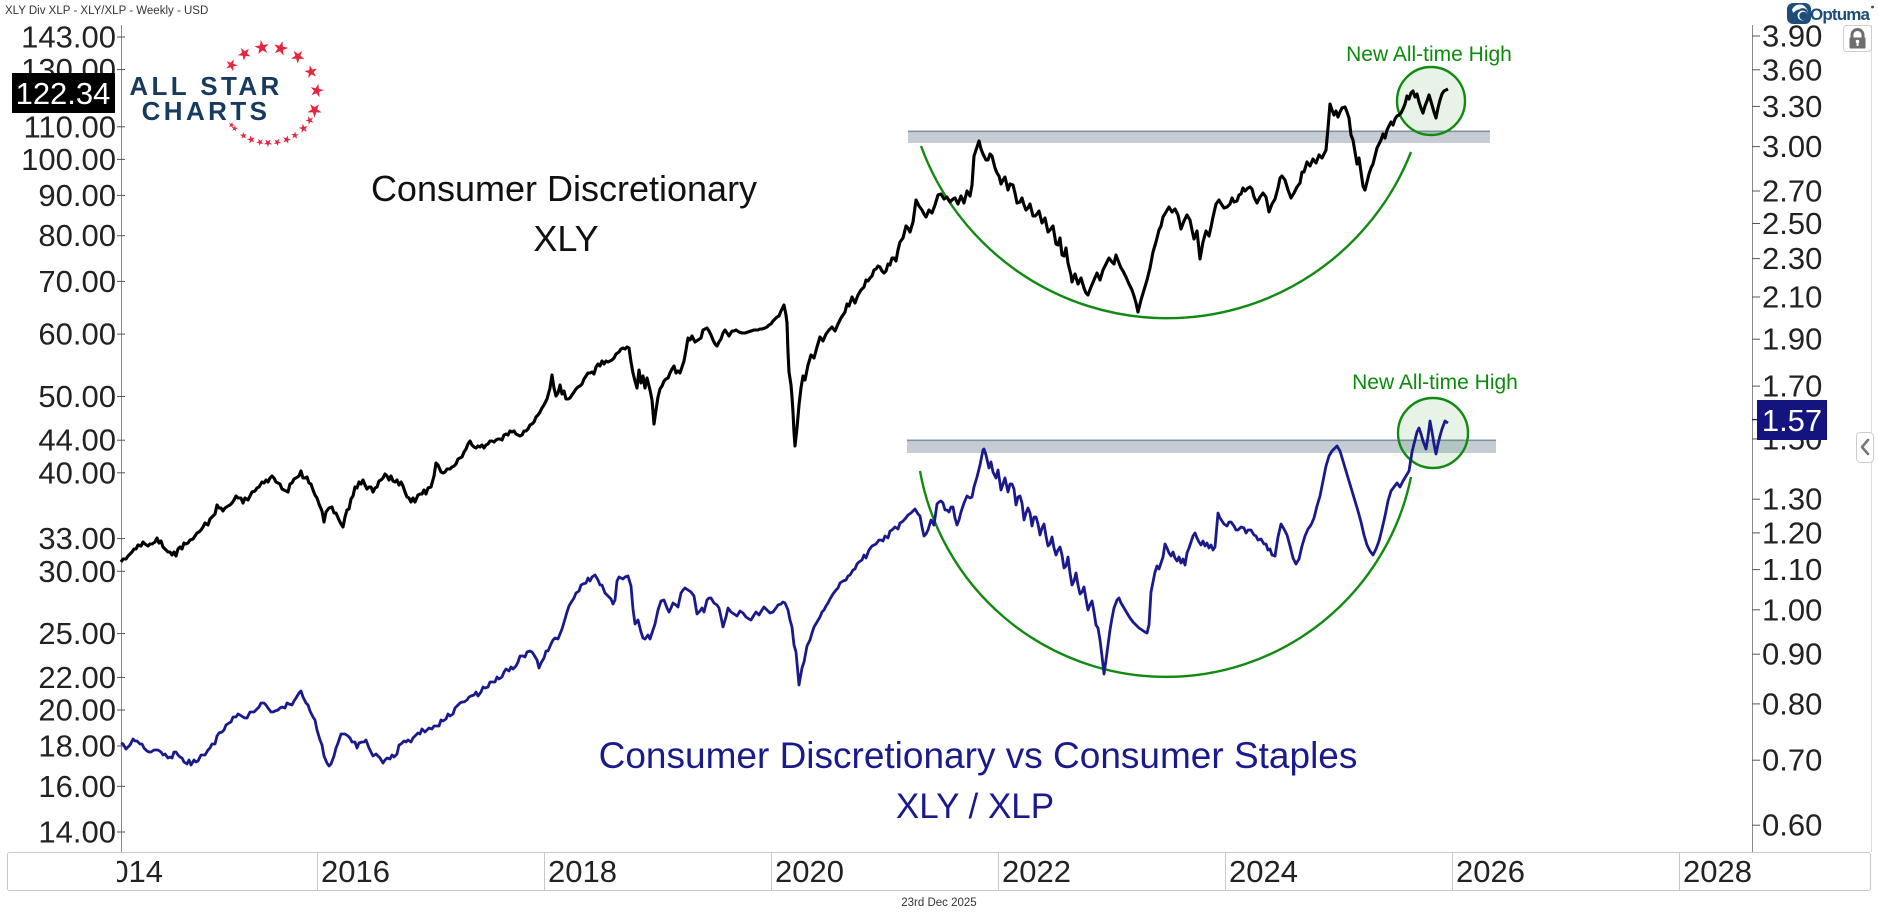  What do you see at coordinates (565, 238) in the screenshot?
I see `svg-text: XLY` at bounding box center [565, 238].